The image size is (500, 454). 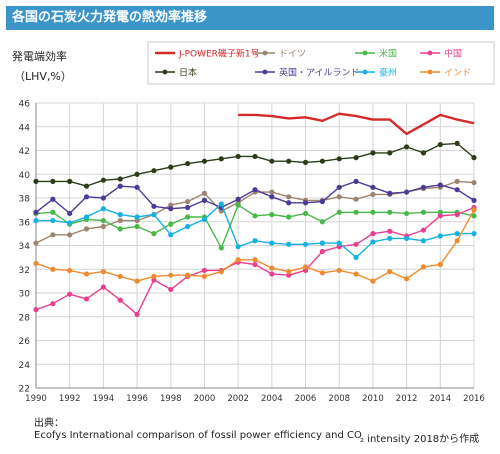 I want to click on legend-label: J-POWER磯子新1号, so click(x=219, y=54).